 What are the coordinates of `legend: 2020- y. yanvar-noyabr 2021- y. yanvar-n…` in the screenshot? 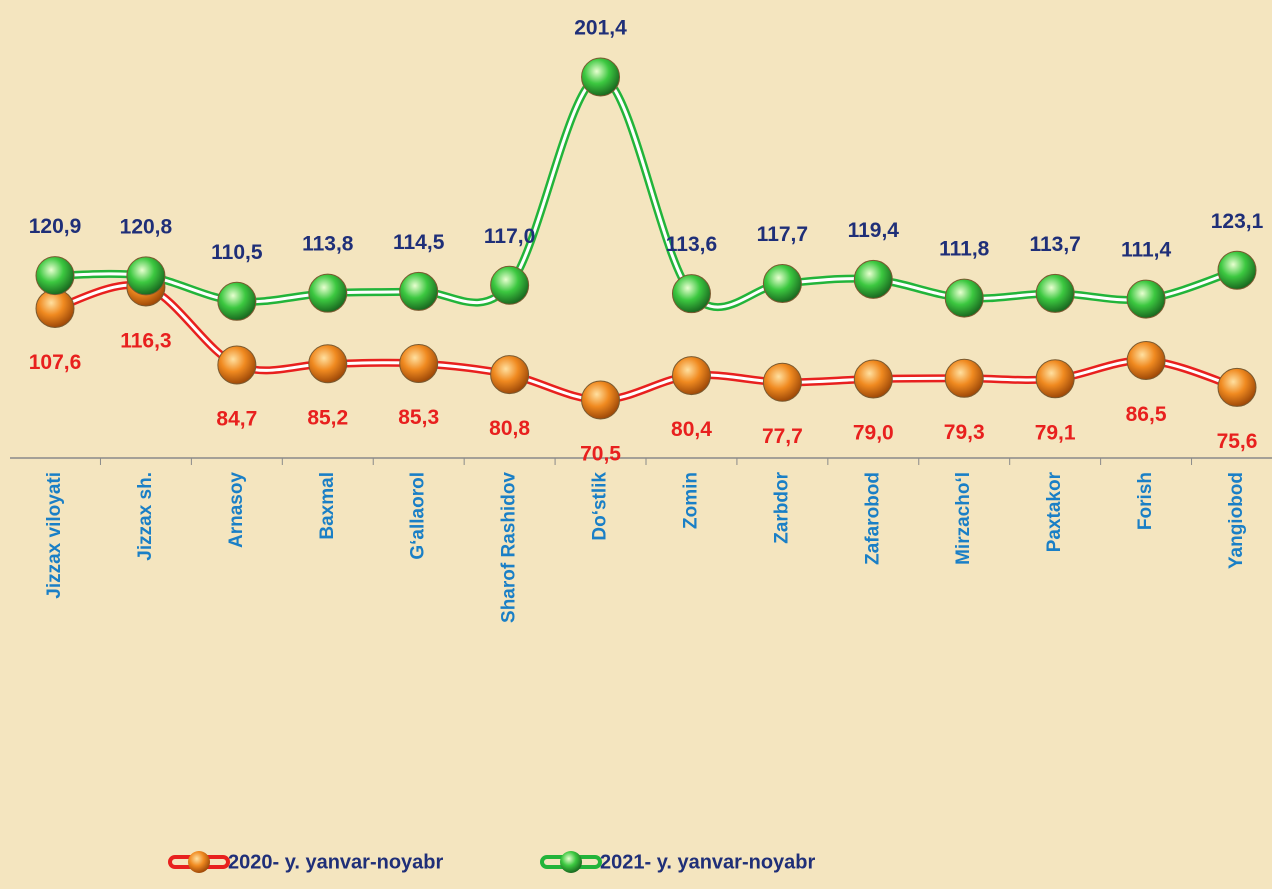 It's located at (492, 862).